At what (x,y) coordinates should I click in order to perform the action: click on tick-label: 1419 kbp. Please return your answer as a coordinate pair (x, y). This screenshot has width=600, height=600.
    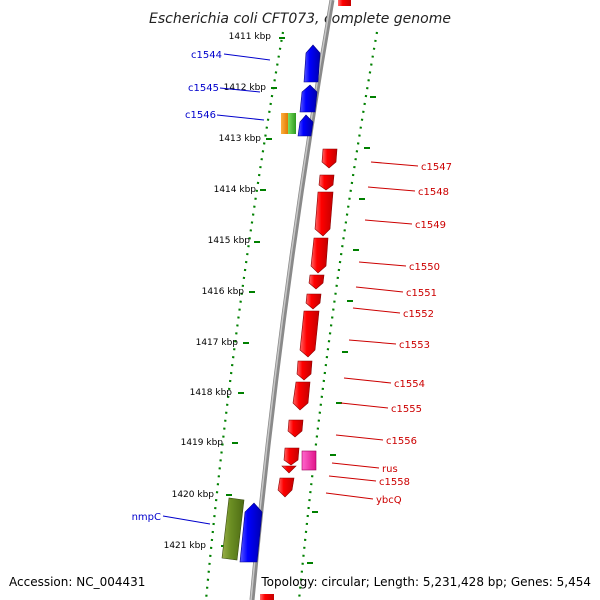
    Looking at the image, I should click on (202, 443).